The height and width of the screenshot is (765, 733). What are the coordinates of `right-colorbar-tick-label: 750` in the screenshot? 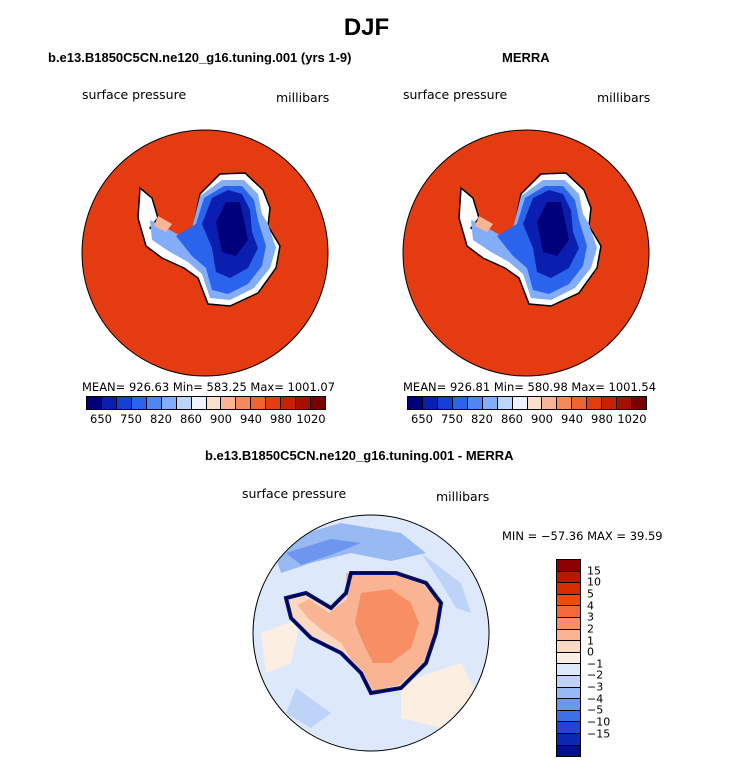 It's located at (452, 419).